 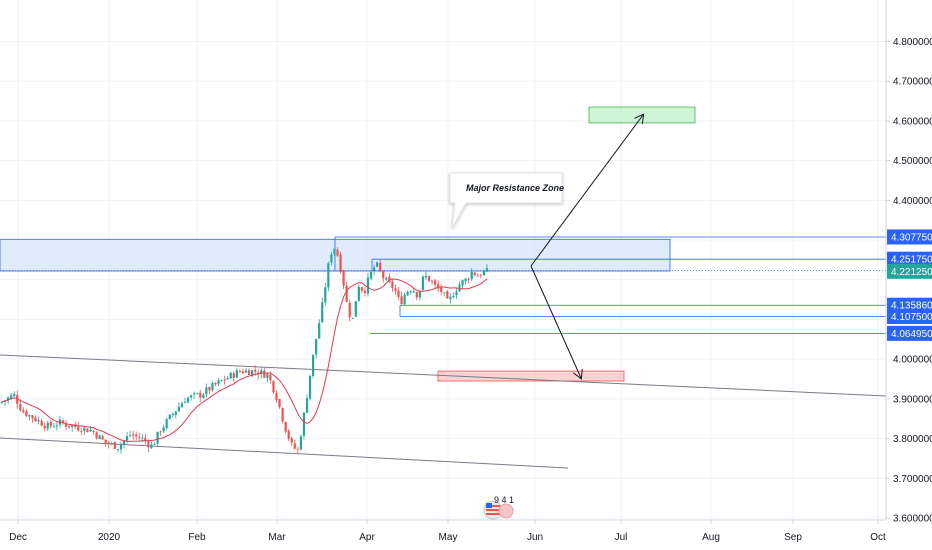 What do you see at coordinates (504, 500) in the screenshot?
I see `watermark-text: 9 4 1` at bounding box center [504, 500].